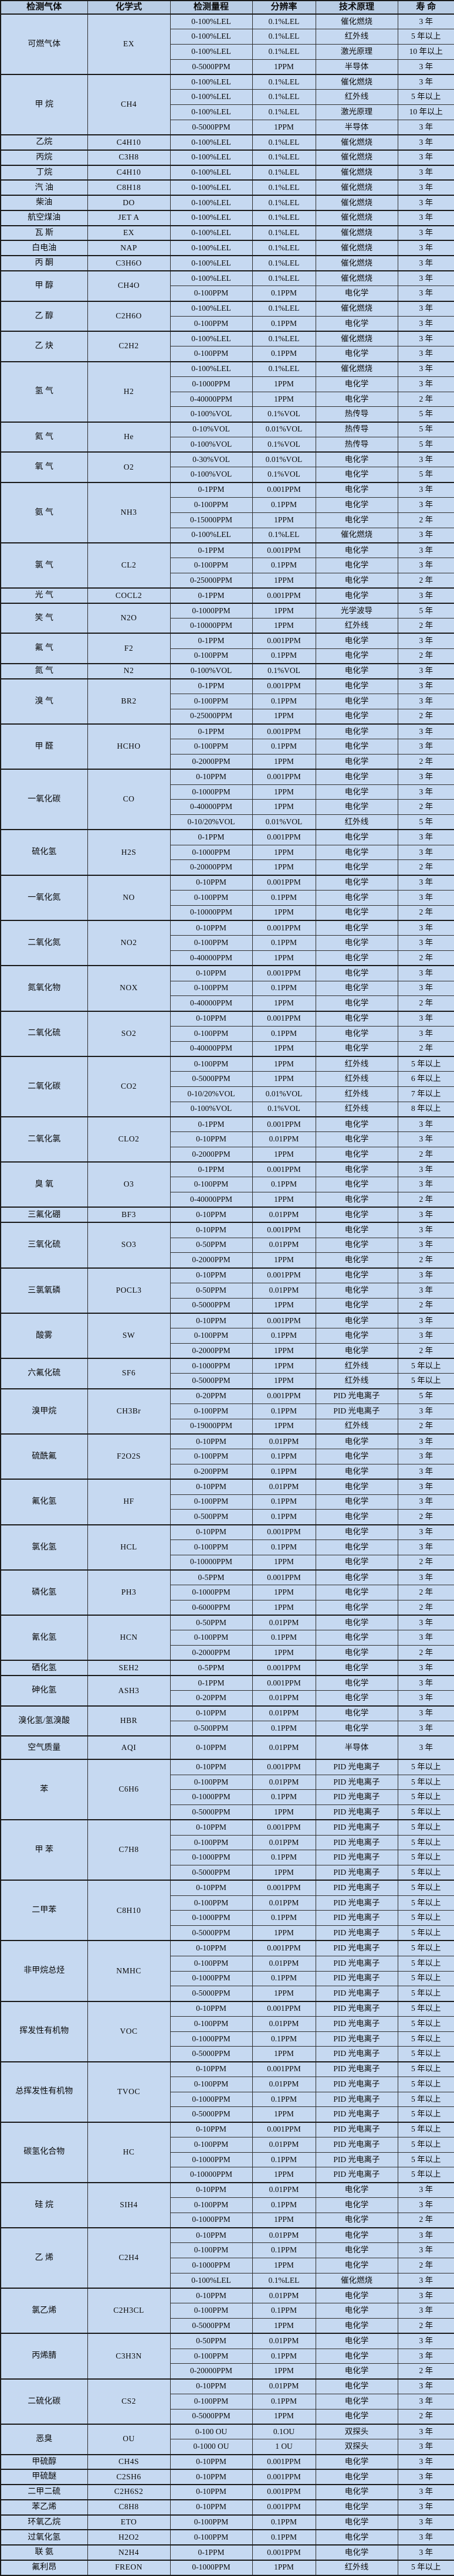 The width and height of the screenshot is (454, 2576). Describe the element at coordinates (356, 203) in the screenshot. I see `principle-cell: 催化燃烧` at that location.